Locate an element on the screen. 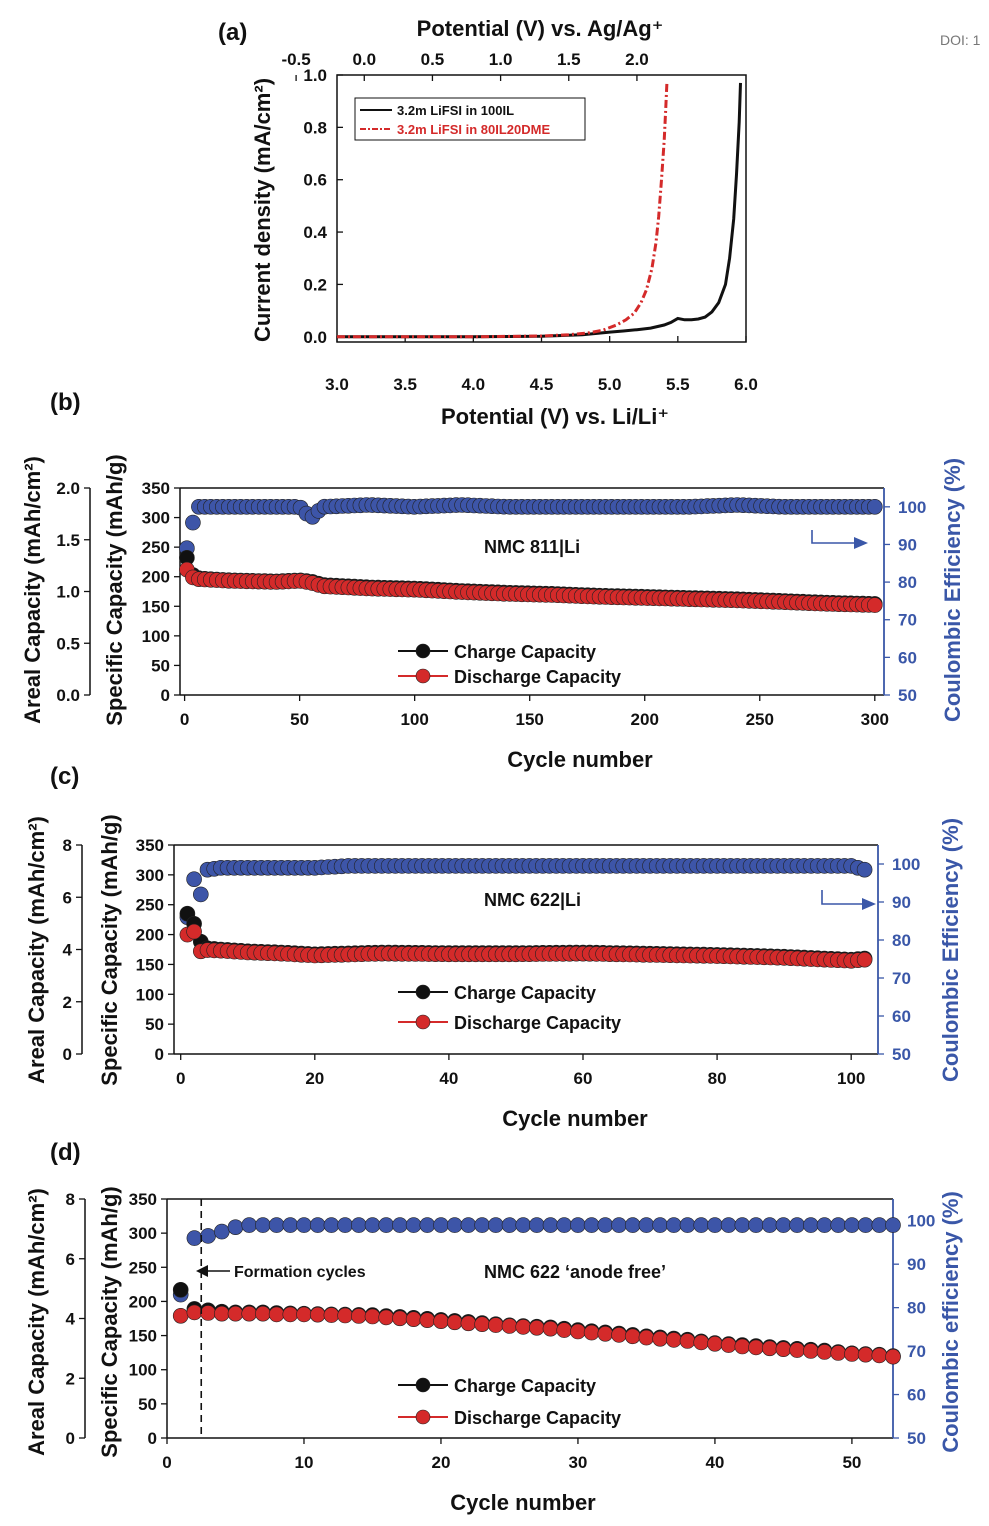  areal-axis-label-d: Areal Capacity (mAh/cm²) is located at coordinates (36, 1322).